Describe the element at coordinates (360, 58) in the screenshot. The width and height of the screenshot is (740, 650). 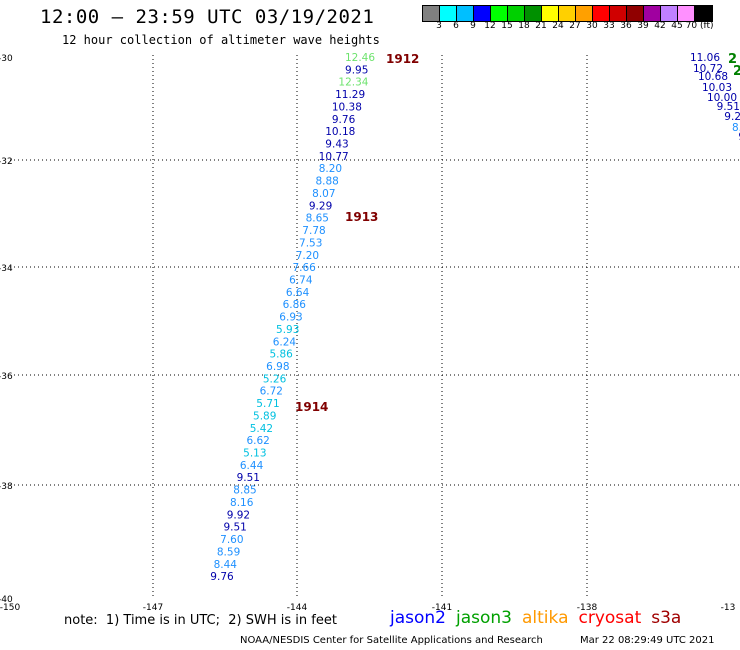
I see `swh-value: 12.46` at that location.